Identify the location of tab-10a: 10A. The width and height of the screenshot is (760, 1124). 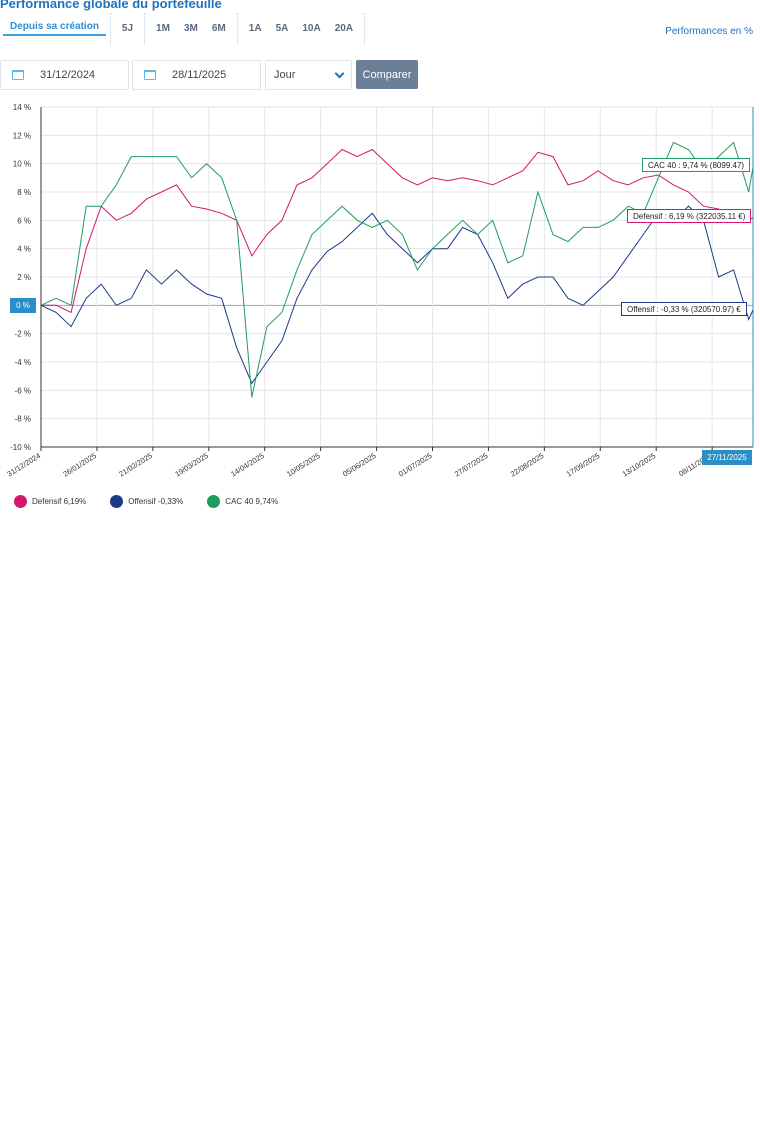
(311, 28).